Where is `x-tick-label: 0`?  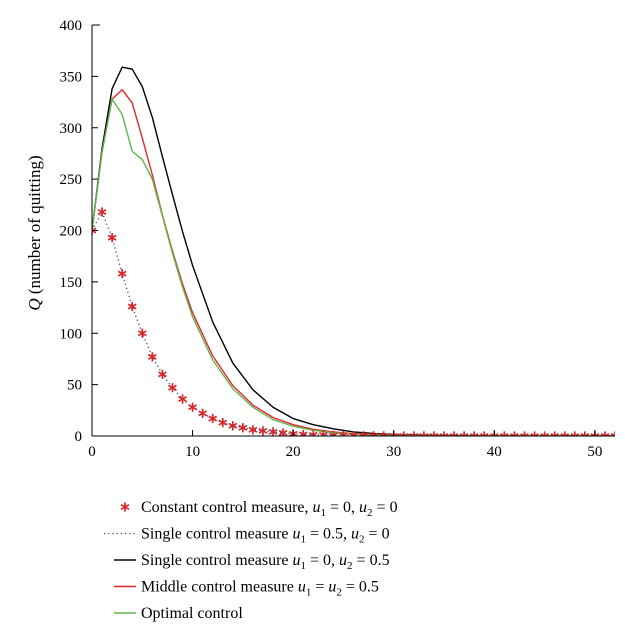
x-tick-label: 0 is located at coordinates (92, 452).